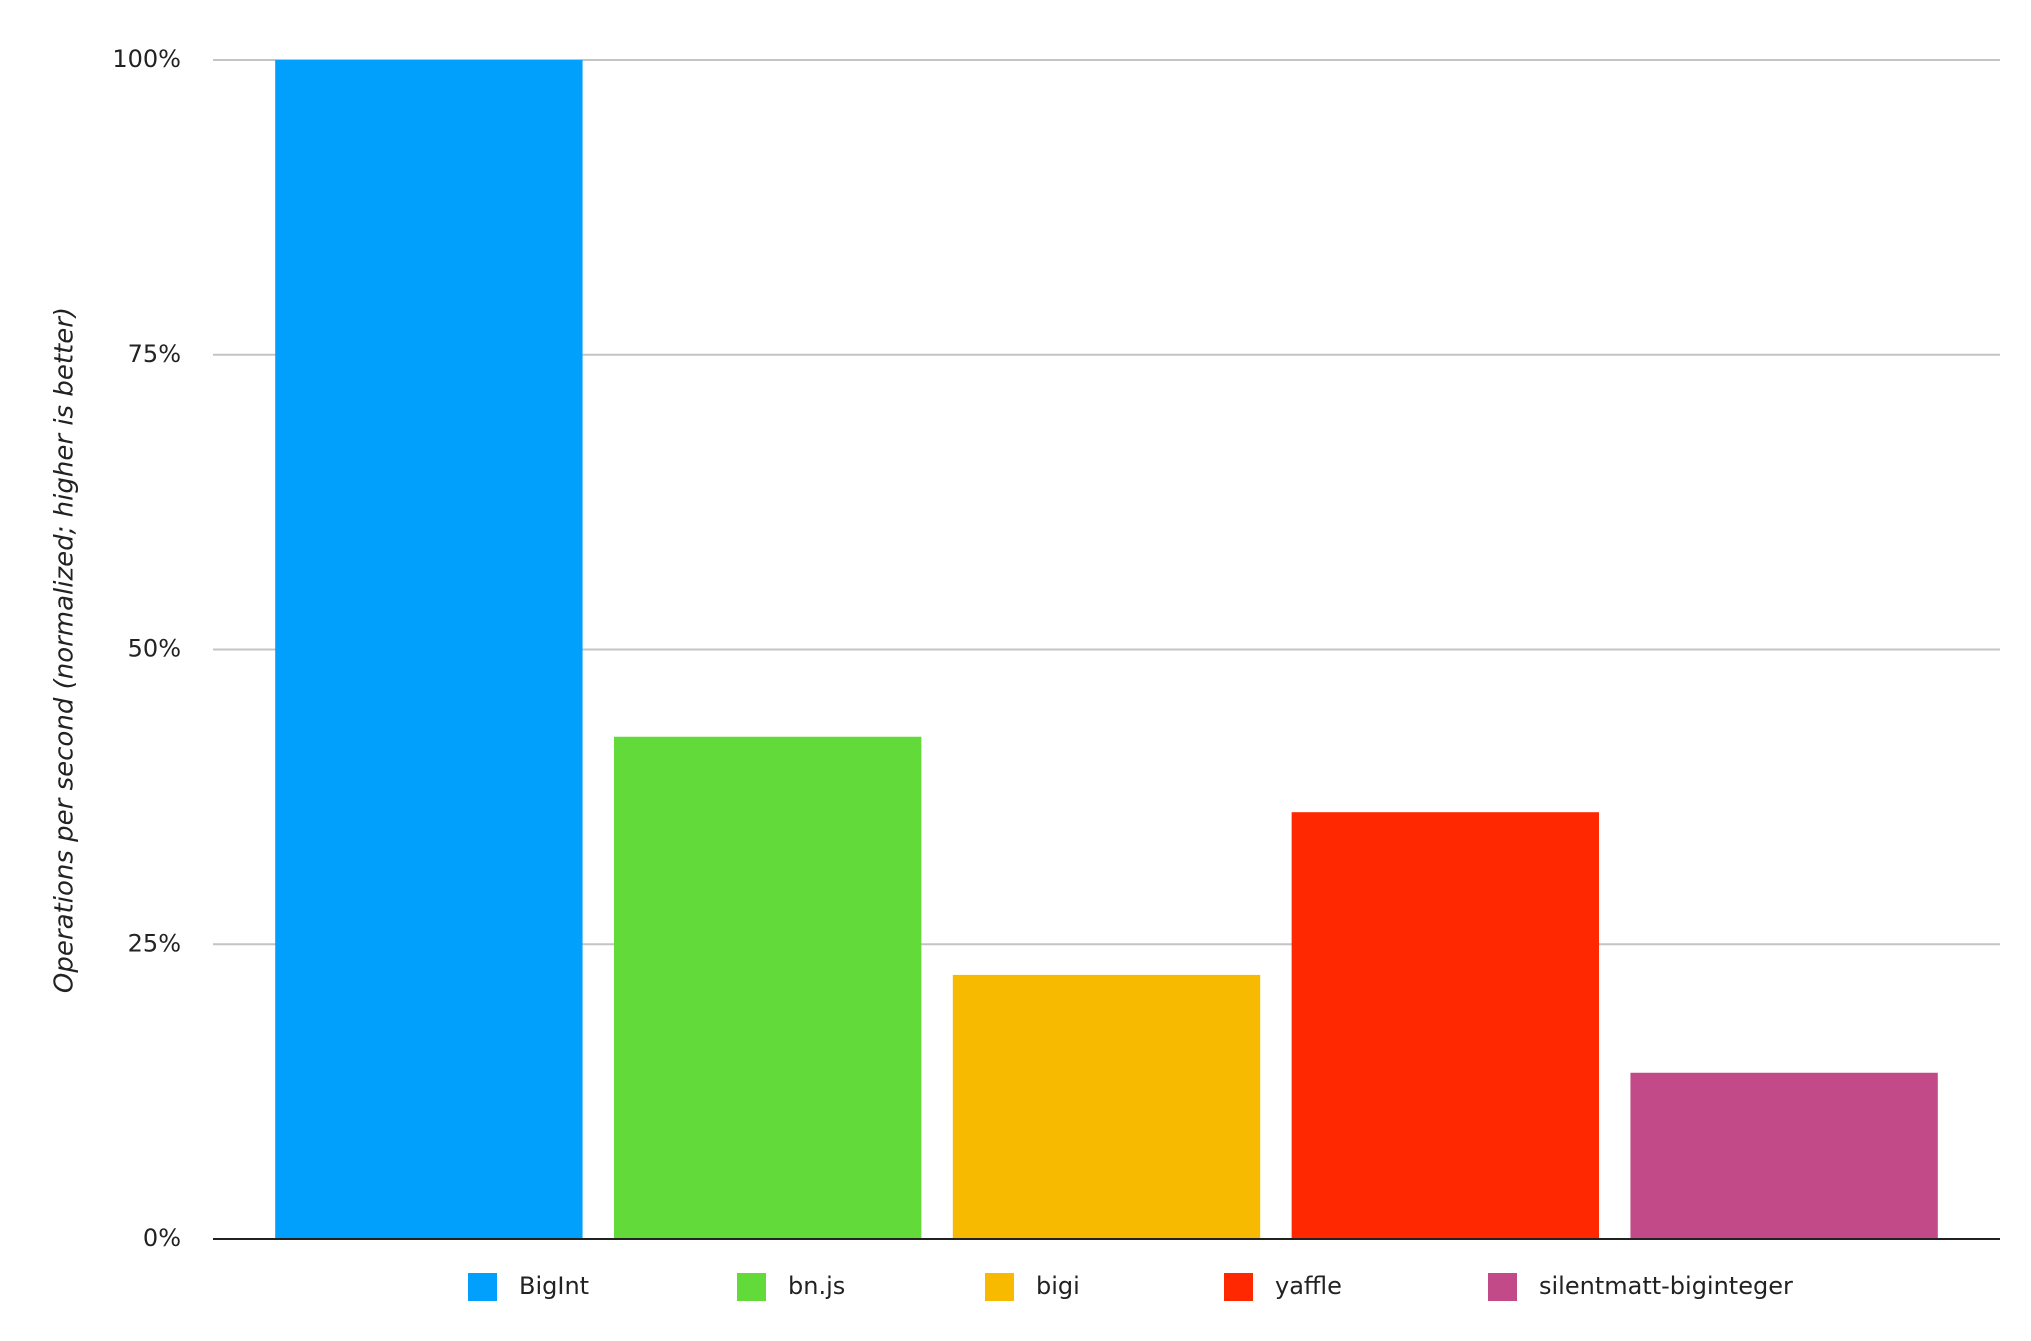  What do you see at coordinates (154, 943) in the screenshot?
I see `y-tick-label: 25%` at bounding box center [154, 943].